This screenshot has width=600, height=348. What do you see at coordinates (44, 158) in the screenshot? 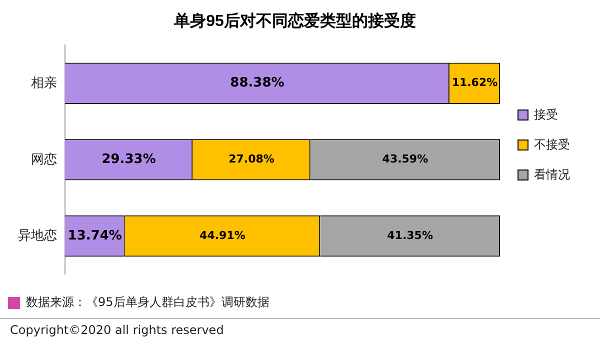
I see `y-tick-label: 网恋` at bounding box center [44, 158].